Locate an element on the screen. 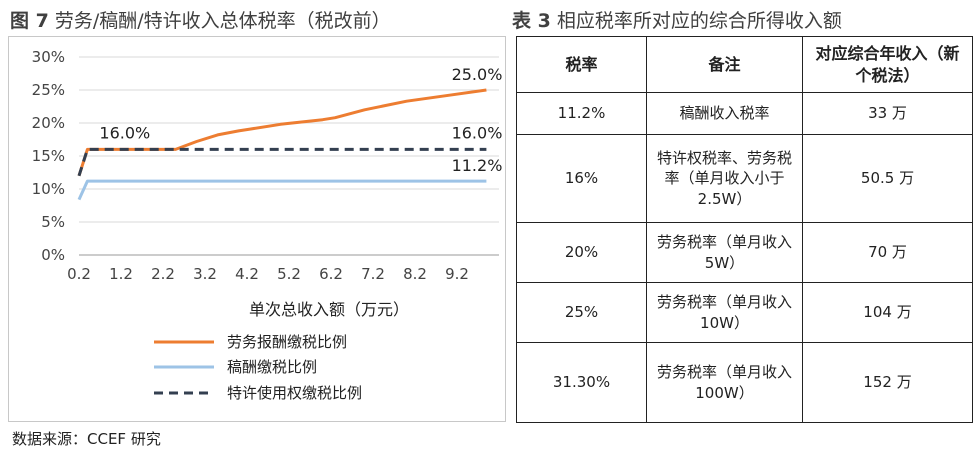 The width and height of the screenshot is (980, 458). cell-note: 特许权税率、劳务税率（单月收入小于 2.5W） is located at coordinates (724, 178).